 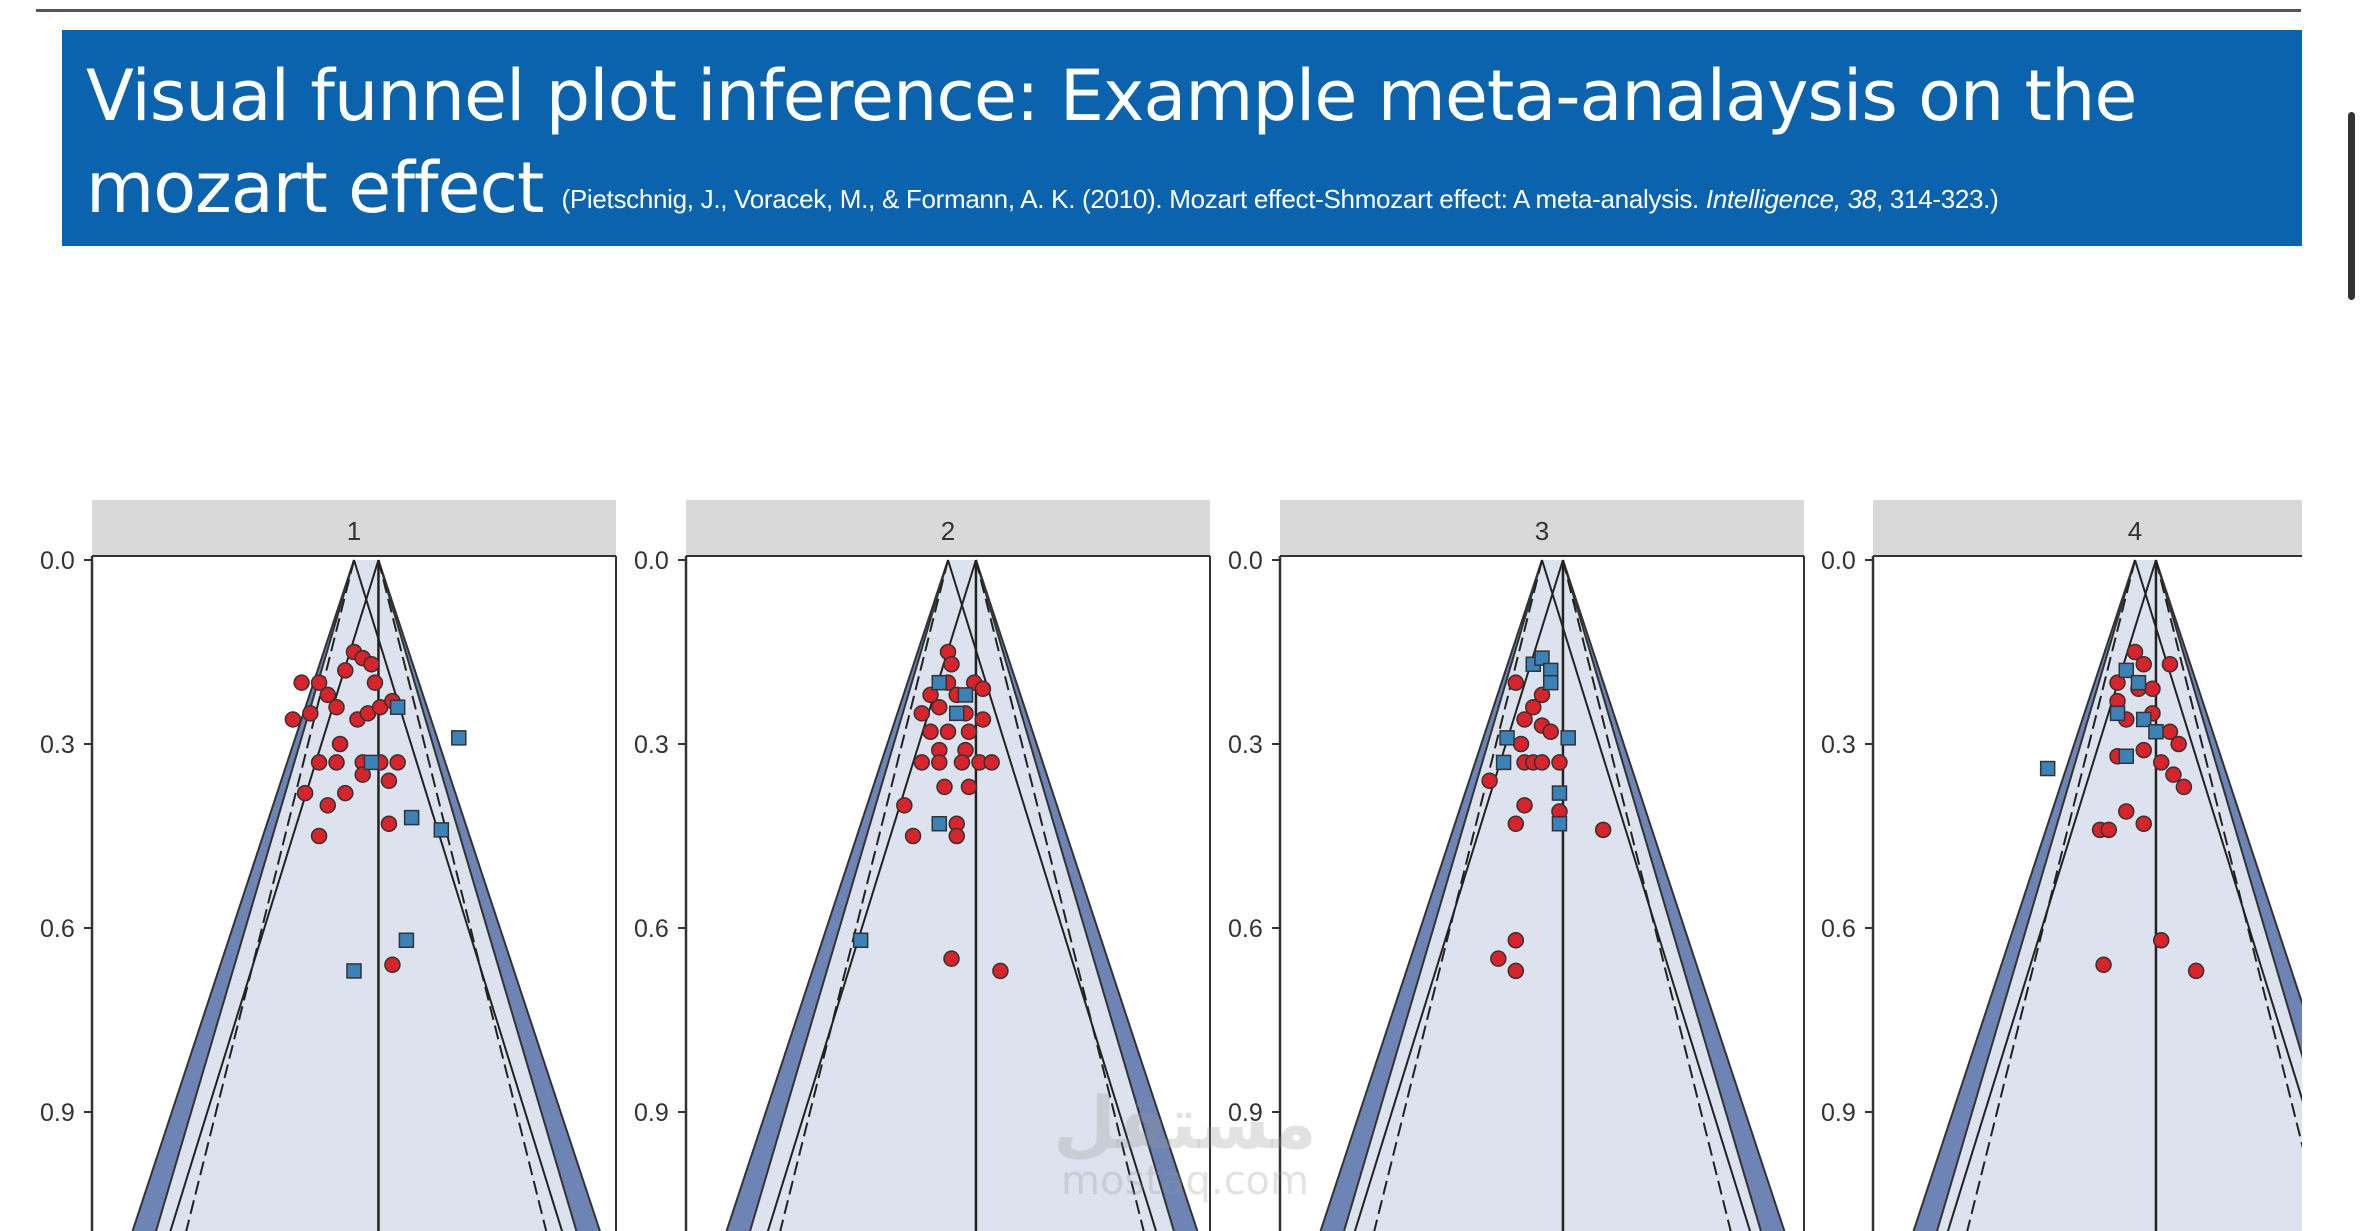 I want to click on watermark-latin: mostaq.com, so click(x=1184, y=1181).